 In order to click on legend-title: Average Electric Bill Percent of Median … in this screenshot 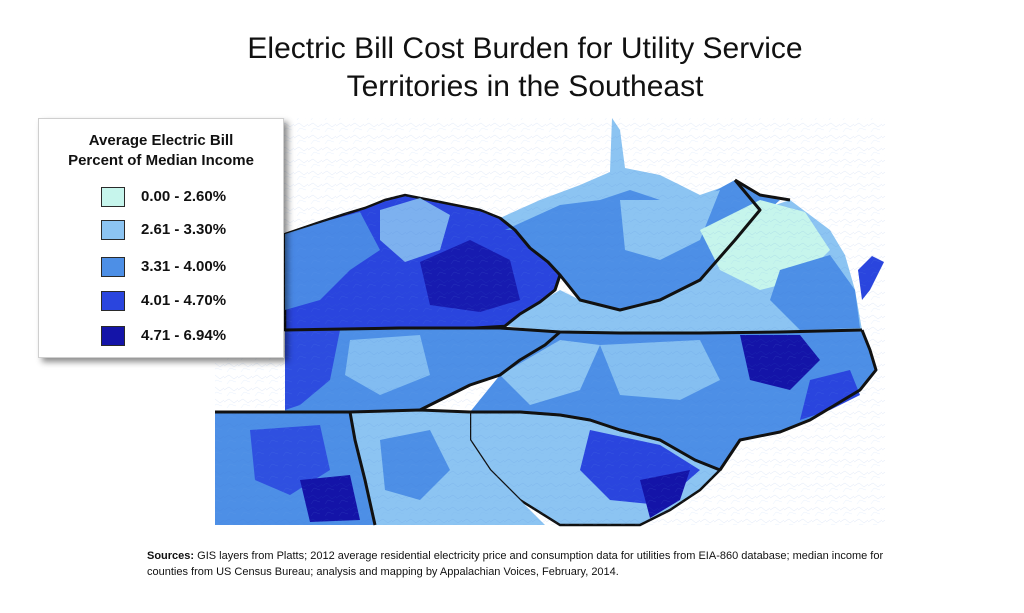, I will do `click(161, 151)`.